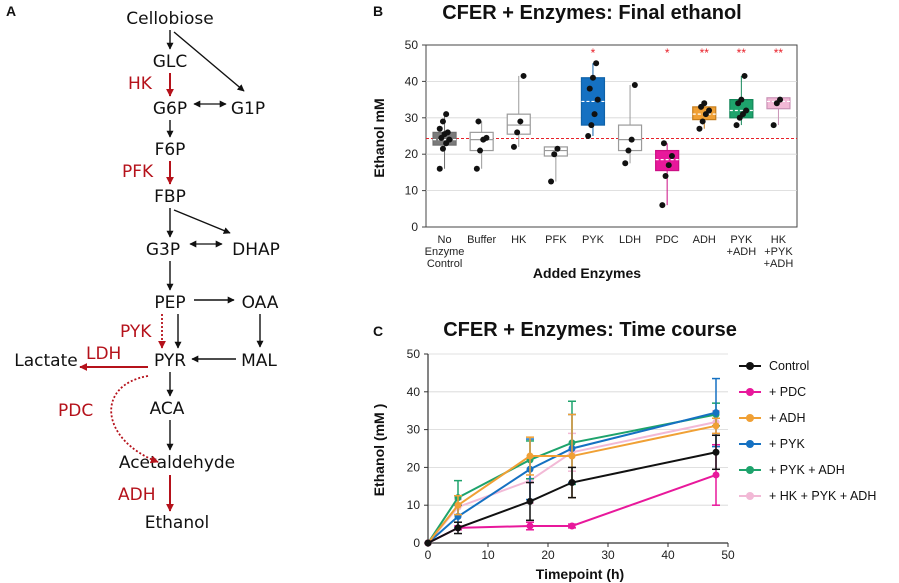 Image resolution: width=899 pixels, height=583 pixels. Describe the element at coordinates (137, 495) in the screenshot. I see `enzyme-adh: ADH` at that location.